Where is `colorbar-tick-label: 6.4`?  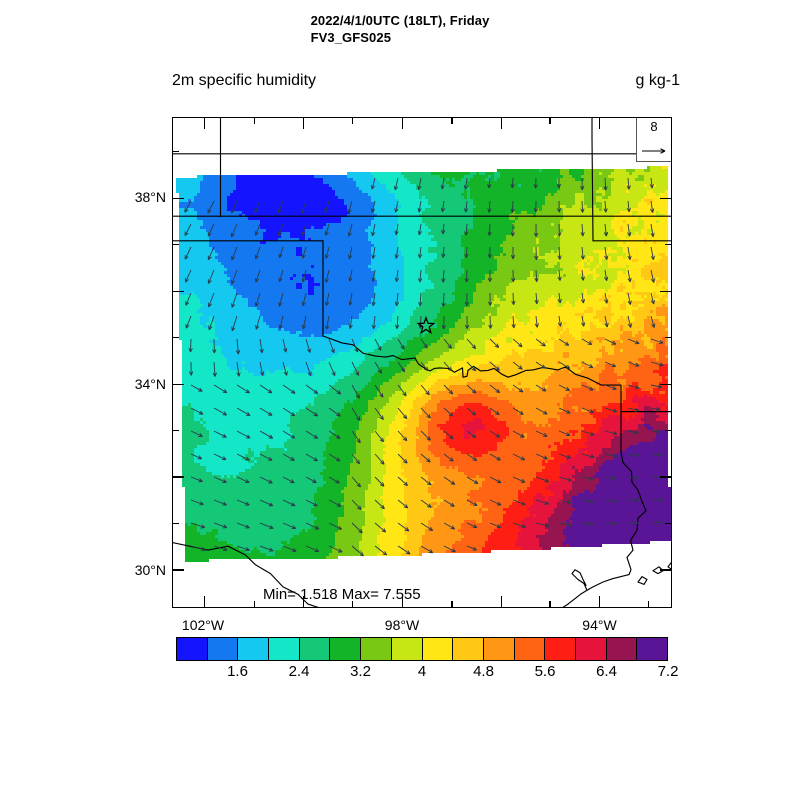 colorbar-tick-label: 6.4 is located at coordinates (606, 671).